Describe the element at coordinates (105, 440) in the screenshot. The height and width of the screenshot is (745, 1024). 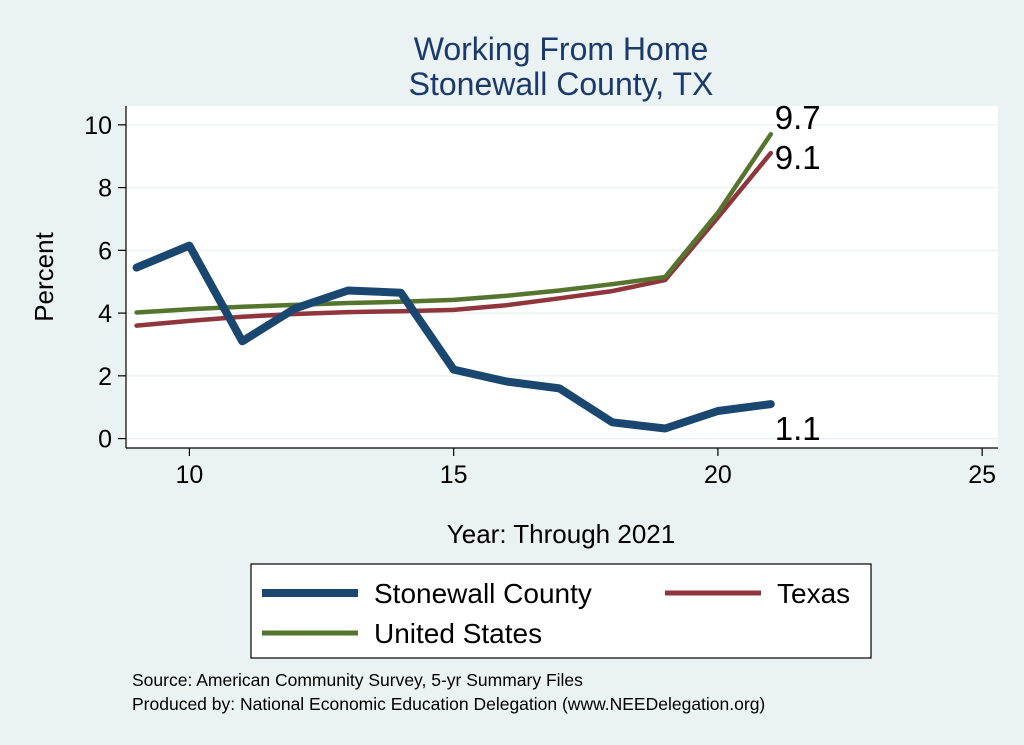
I see `y-tick-label: 0` at that location.